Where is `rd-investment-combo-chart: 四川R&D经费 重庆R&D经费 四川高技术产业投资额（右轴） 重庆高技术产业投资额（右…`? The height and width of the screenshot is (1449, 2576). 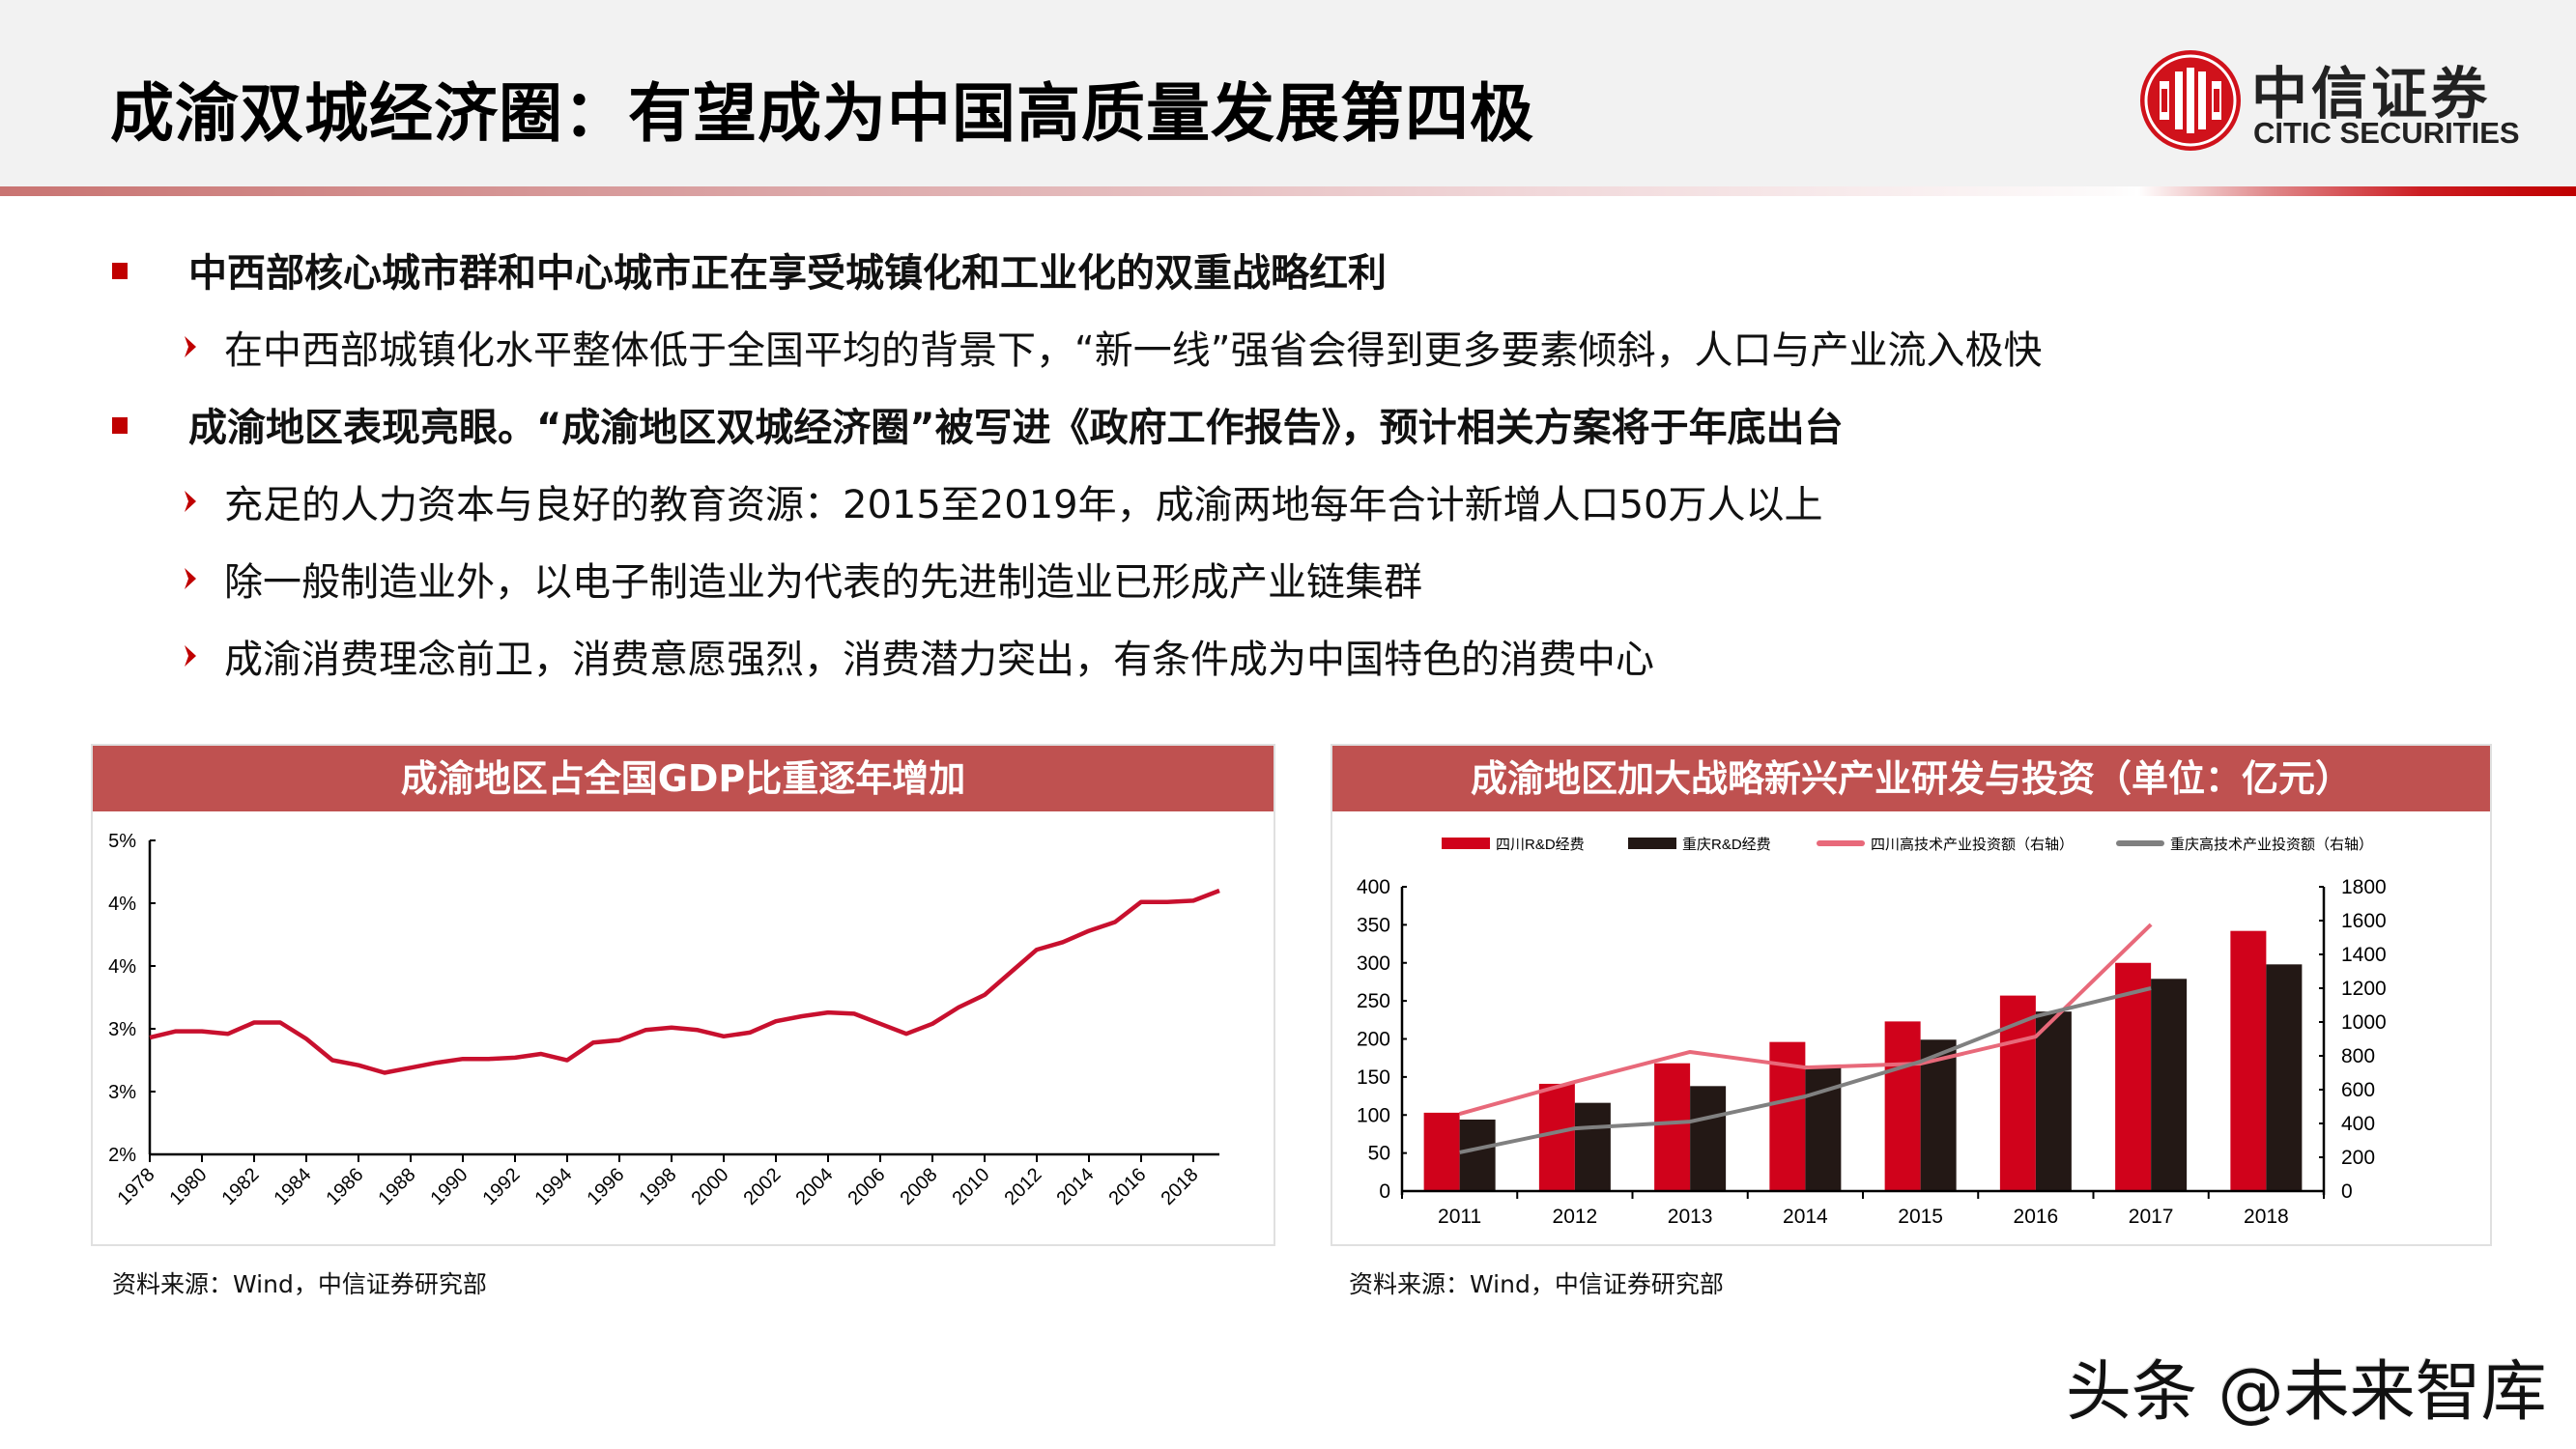 rd-investment-combo-chart: 四川R&D经费 重庆R&D经费 四川高技术产业投资额（右轴） 重庆高技术产业投资额（右… is located at coordinates (1872, 1032).